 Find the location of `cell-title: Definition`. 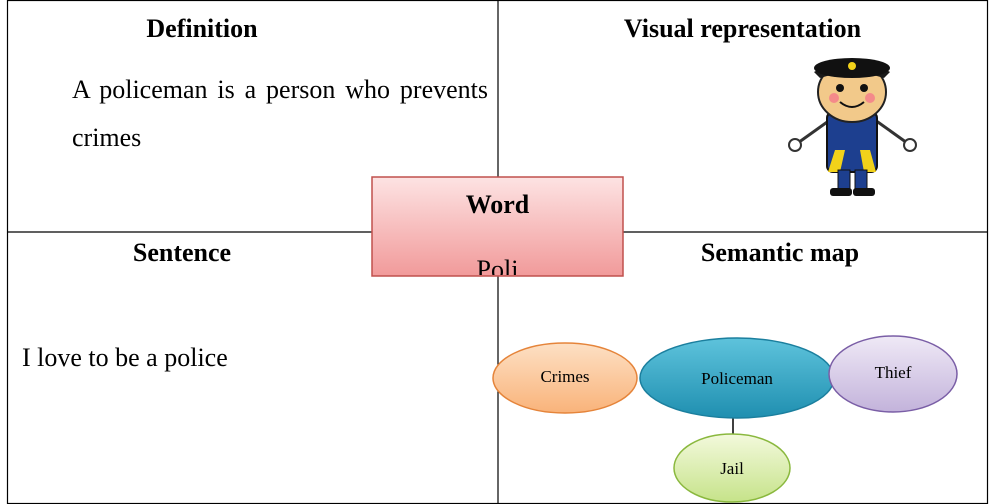

cell-title: Definition is located at coordinates (202, 28).